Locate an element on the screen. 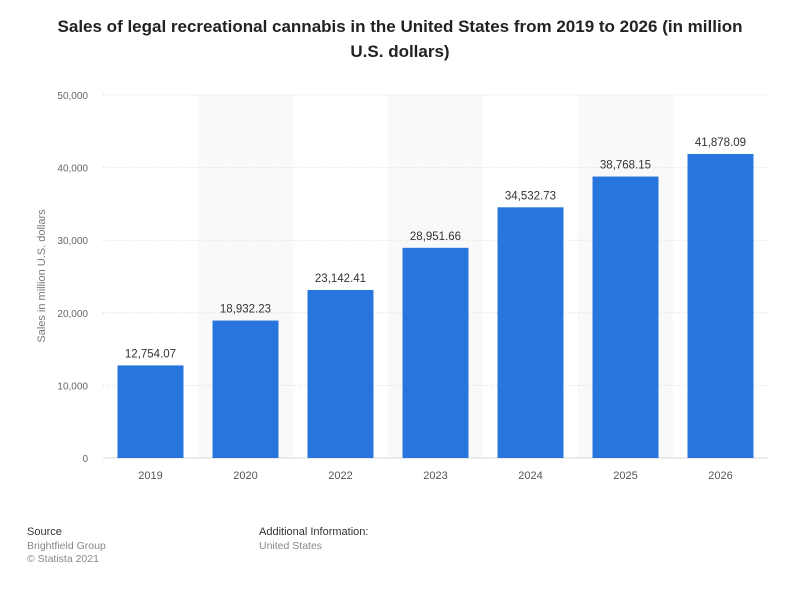  data-label: 12,754.07 is located at coordinates (150, 354).